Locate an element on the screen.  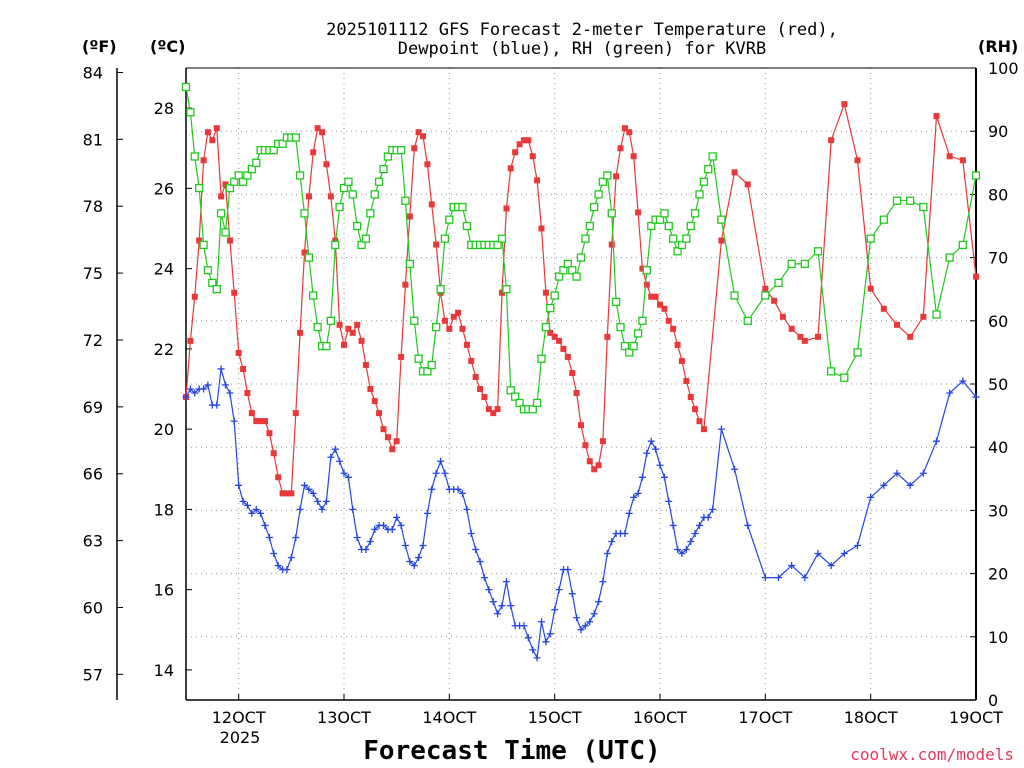
c-tick-label: 28 is located at coordinates (164, 108).